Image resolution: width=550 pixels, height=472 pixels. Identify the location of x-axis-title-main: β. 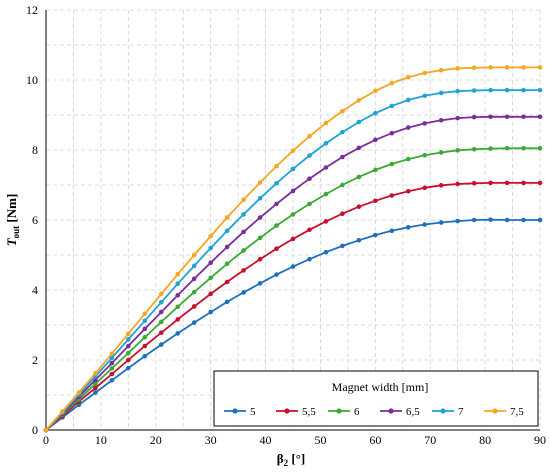
(280, 458).